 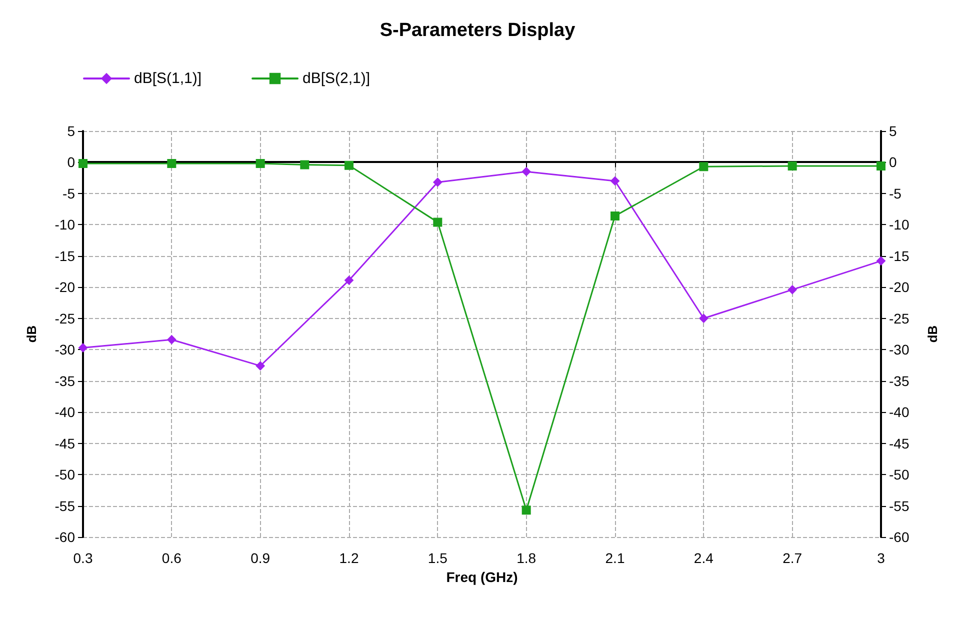 I want to click on x-tick-label: 1.2, so click(x=349, y=558).